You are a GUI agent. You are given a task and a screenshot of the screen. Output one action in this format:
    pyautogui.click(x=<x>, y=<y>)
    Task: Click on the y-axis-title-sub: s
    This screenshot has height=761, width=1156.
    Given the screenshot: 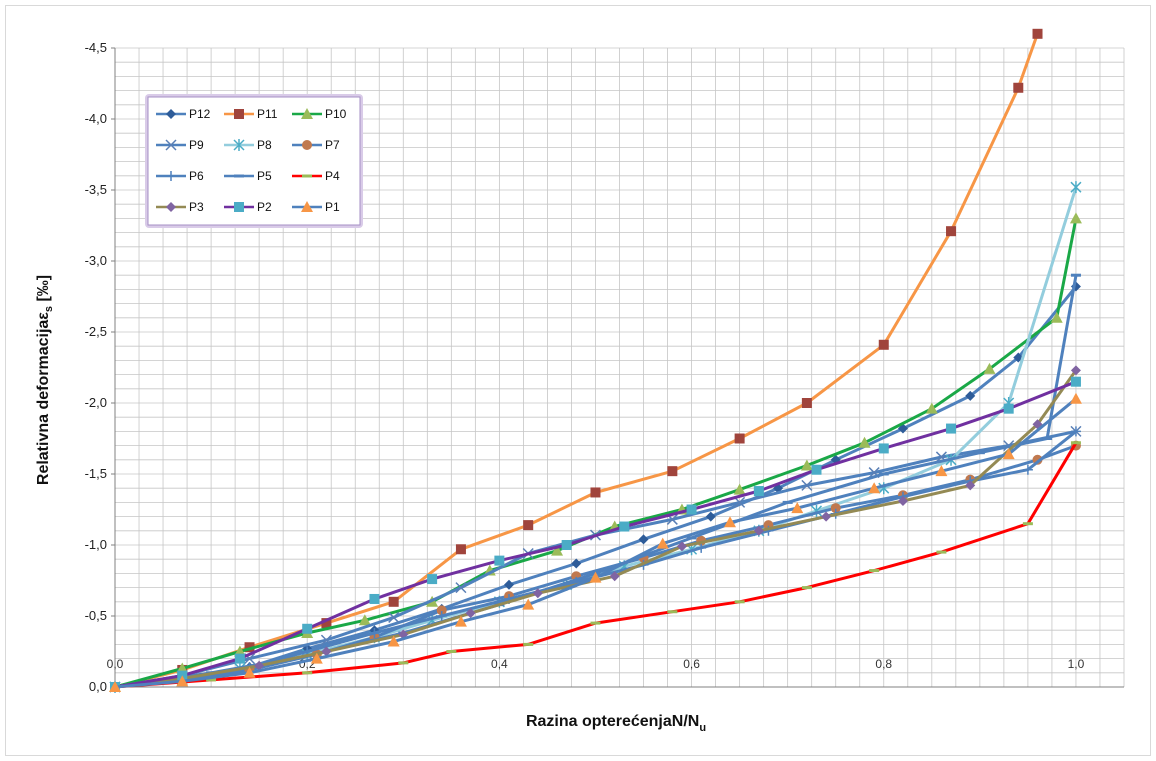 What is the action you would take?
    pyautogui.click(x=49, y=309)
    